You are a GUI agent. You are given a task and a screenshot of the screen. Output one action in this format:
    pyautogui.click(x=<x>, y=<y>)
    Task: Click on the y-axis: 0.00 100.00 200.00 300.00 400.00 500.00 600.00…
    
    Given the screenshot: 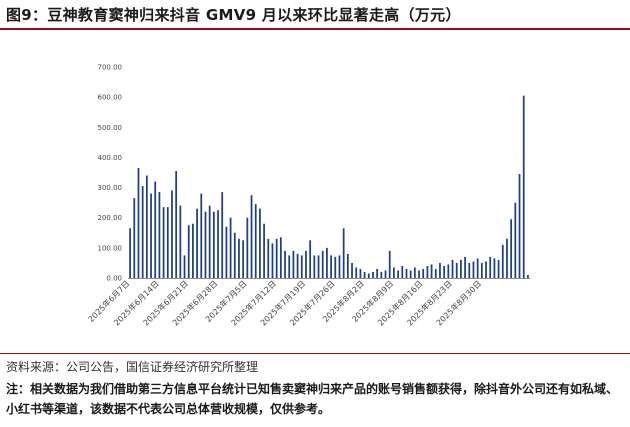 What is the action you would take?
    pyautogui.click(x=110, y=173)
    